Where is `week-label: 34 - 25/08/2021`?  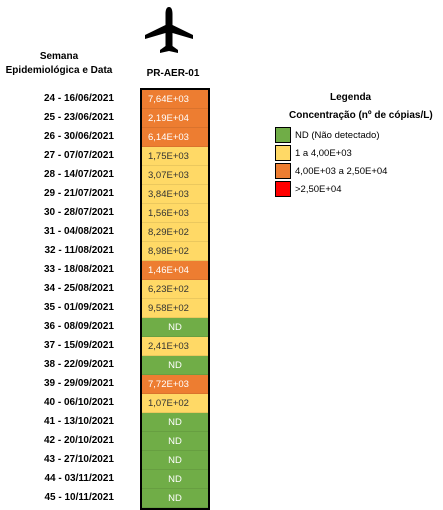 week-label: 34 - 25/08/2021 is located at coordinates (78, 288).